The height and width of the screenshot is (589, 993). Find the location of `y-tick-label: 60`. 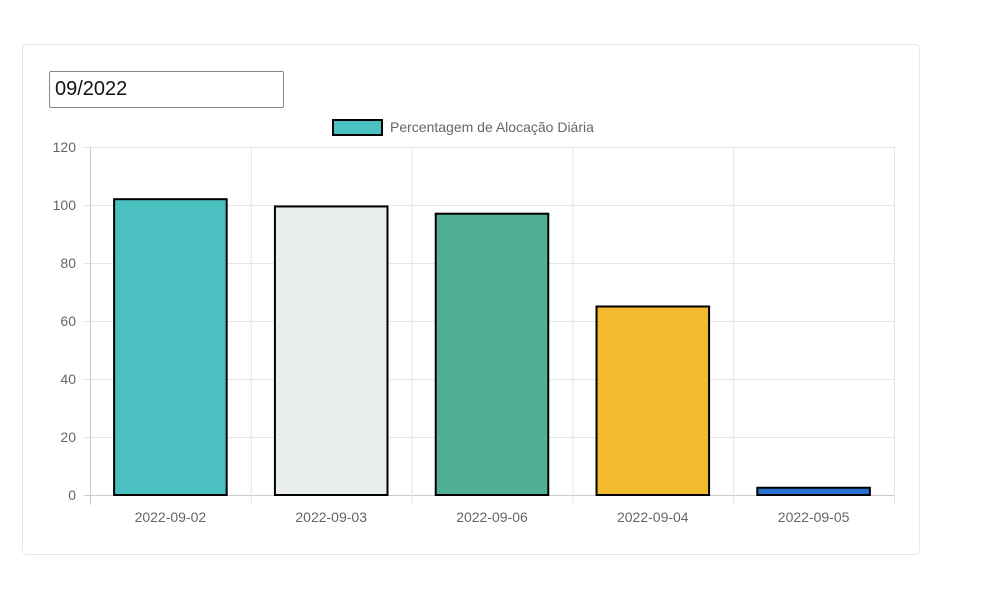

y-tick-label: 60 is located at coordinates (68, 321).